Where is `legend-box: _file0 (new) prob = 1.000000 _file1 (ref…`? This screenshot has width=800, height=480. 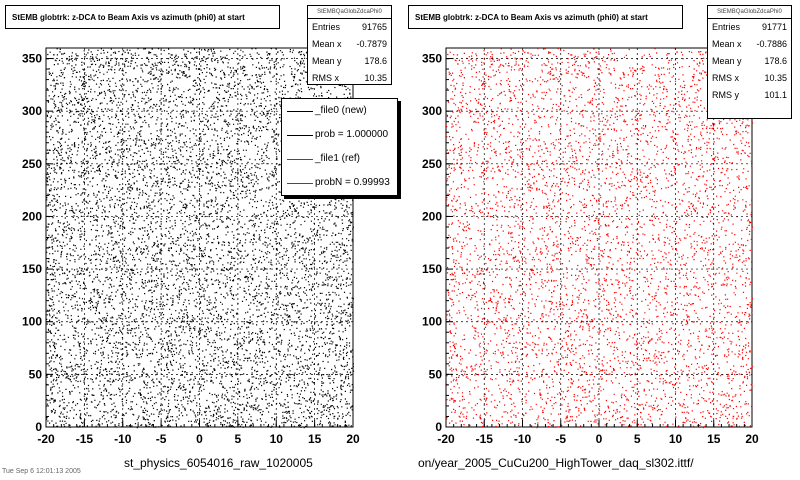
legend-box: _file0 (new) prob = 1.000000 _file1 (ref… is located at coordinates (339, 147).